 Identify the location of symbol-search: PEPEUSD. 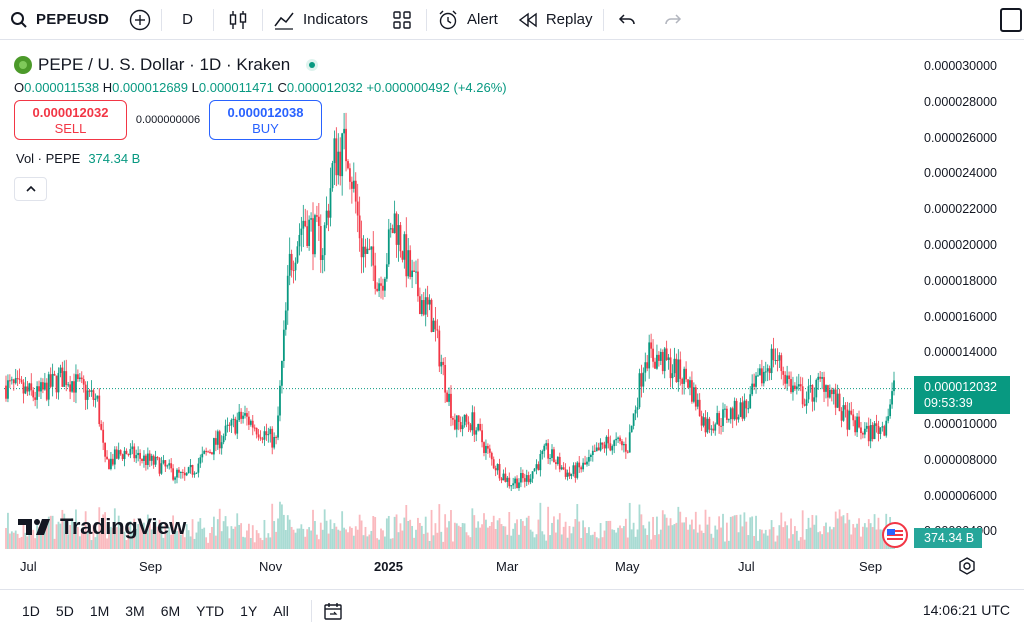
(59, 20).